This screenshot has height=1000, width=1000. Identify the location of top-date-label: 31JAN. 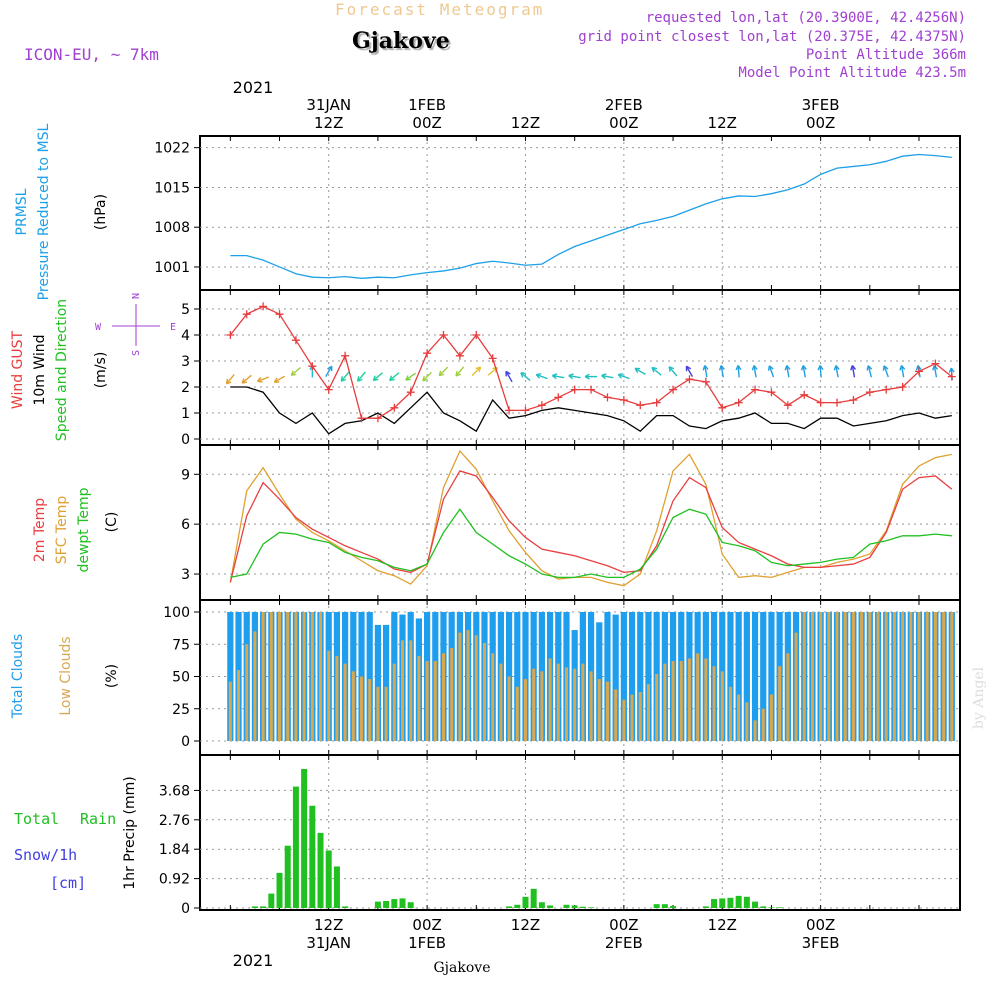
(328, 105).